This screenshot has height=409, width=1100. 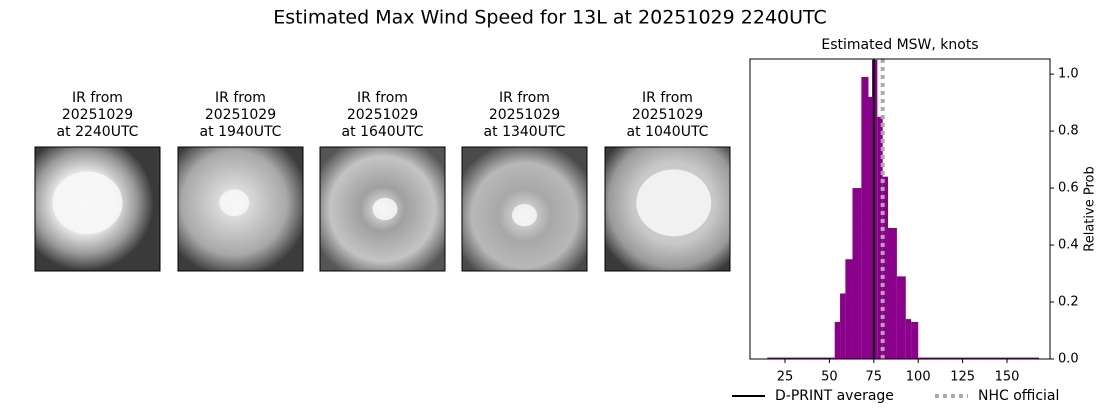 I want to click on x-tick-label: 150, so click(x=1007, y=377).